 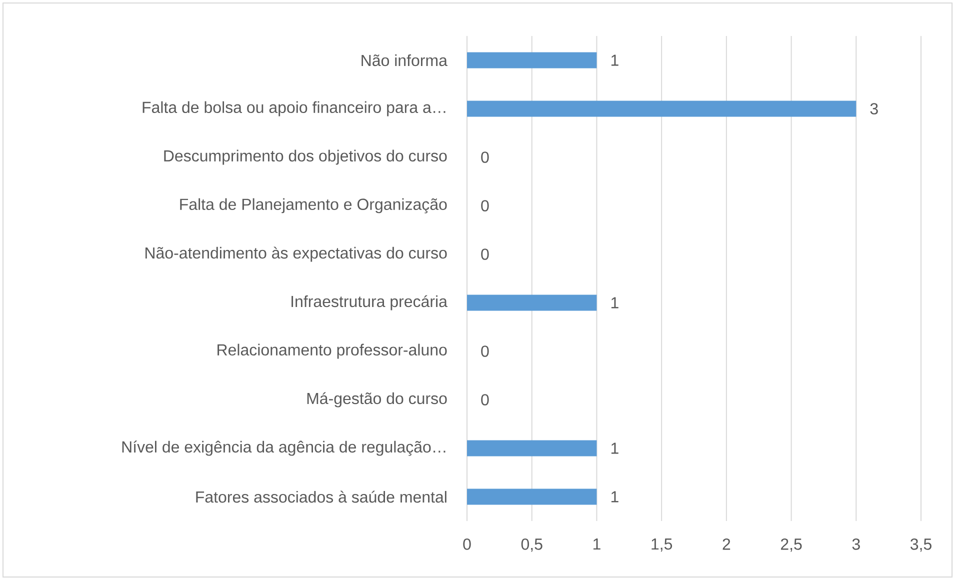 I want to click on y-tick-label: Relacionamento professor-aluno, so click(x=332, y=351).